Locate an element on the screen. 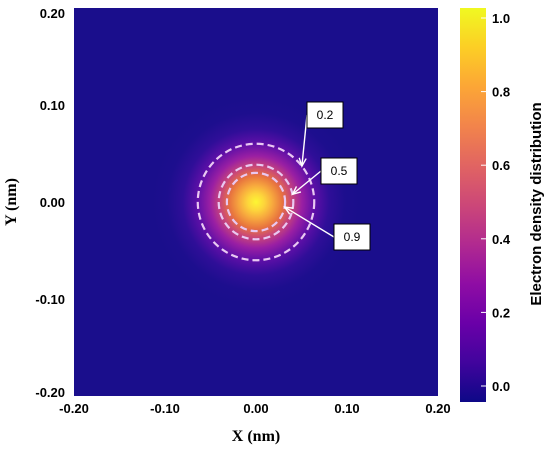  colorbar-tick-label: 0.6 is located at coordinates (501, 165).